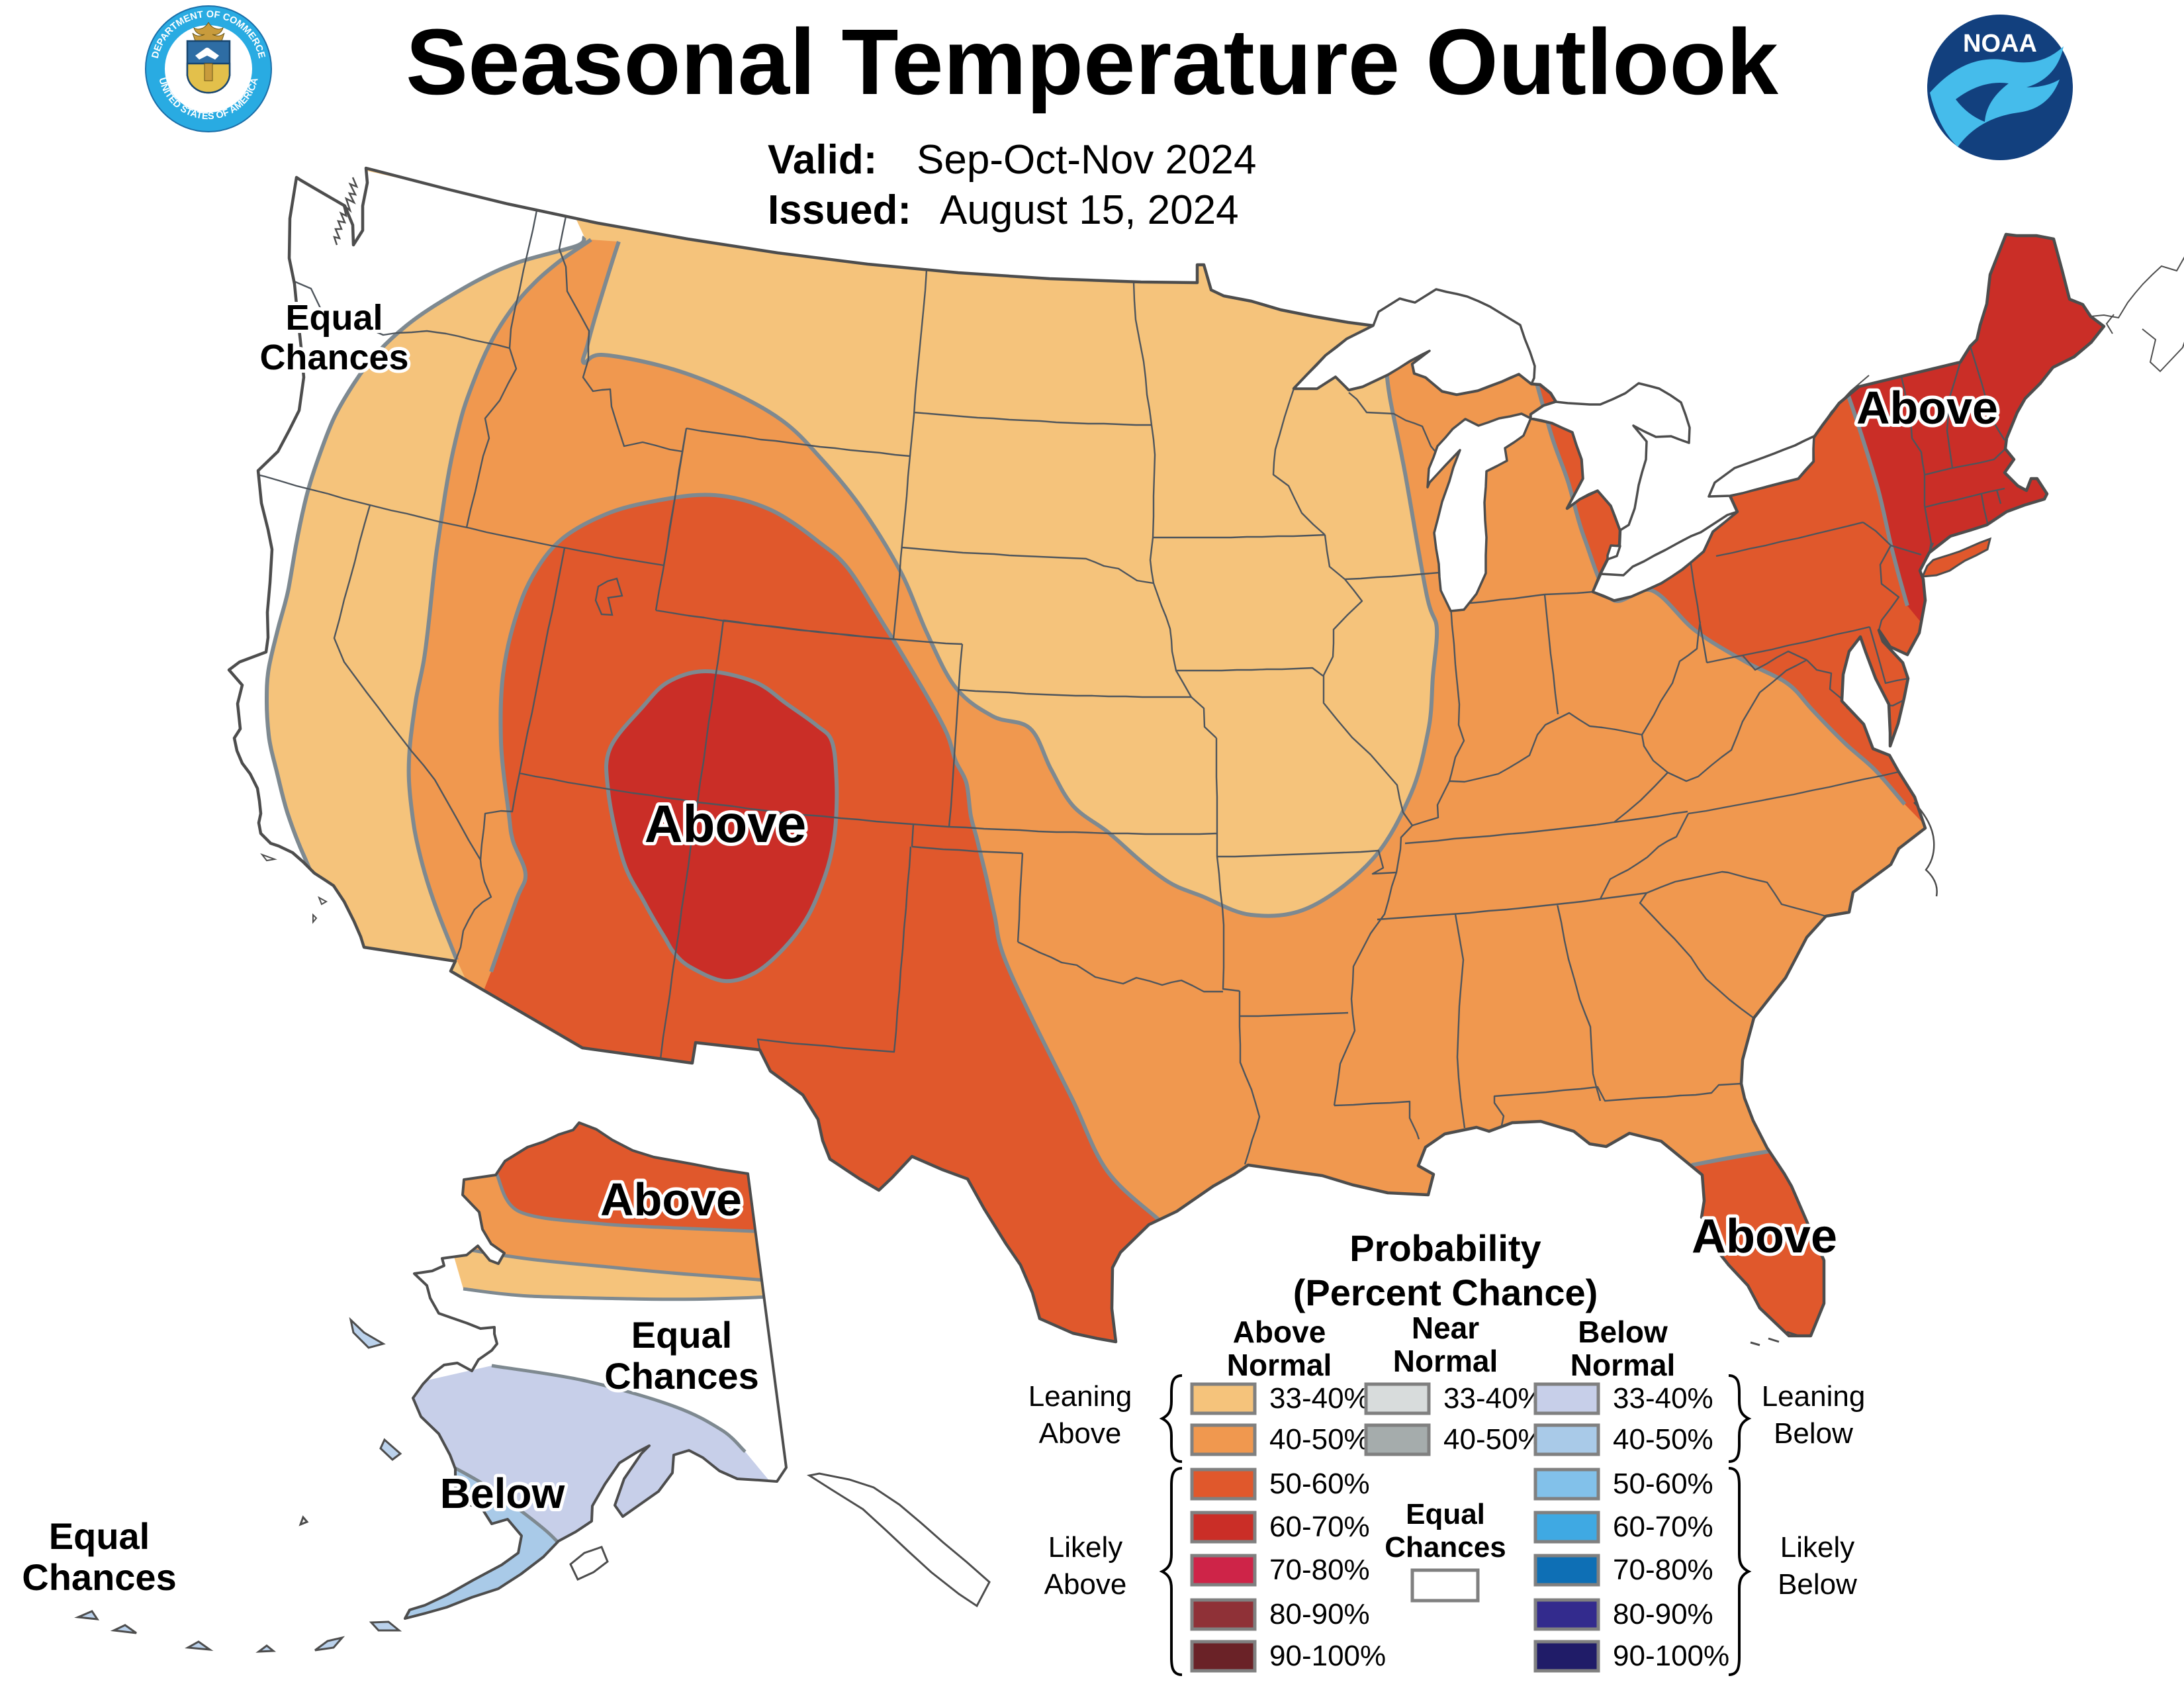 This screenshot has width=2184, height=1688. Describe the element at coordinates (1445, 1328) in the screenshot. I see `svg-text: Near` at that location.